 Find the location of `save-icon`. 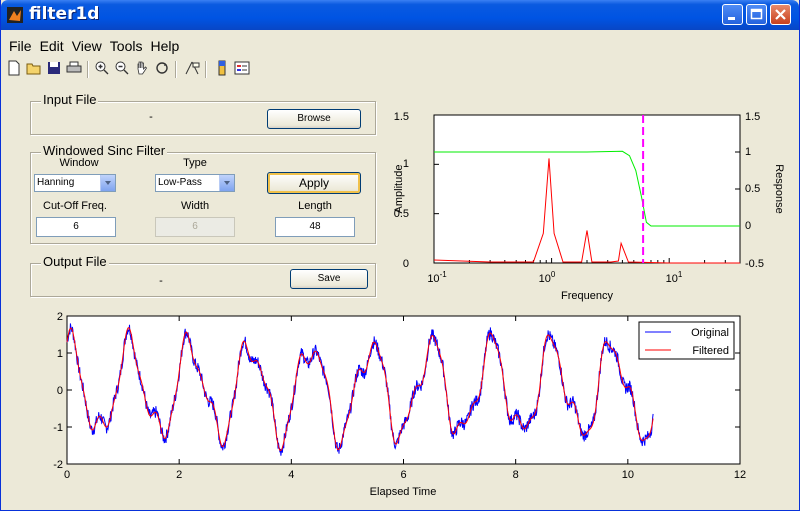

save-icon is located at coordinates (54, 69).